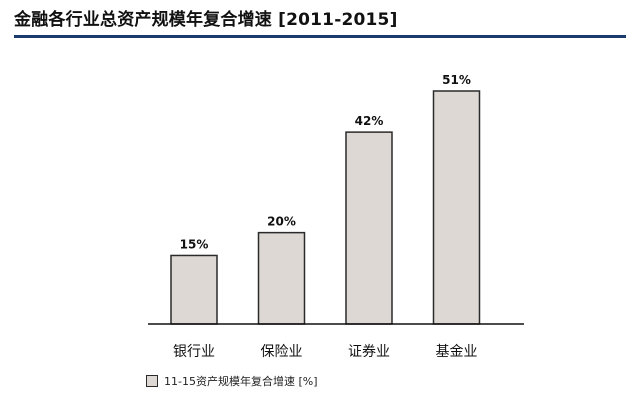 This screenshot has height=403, width=640. Describe the element at coordinates (281, 222) in the screenshot. I see `data-label-1: 20%` at that location.